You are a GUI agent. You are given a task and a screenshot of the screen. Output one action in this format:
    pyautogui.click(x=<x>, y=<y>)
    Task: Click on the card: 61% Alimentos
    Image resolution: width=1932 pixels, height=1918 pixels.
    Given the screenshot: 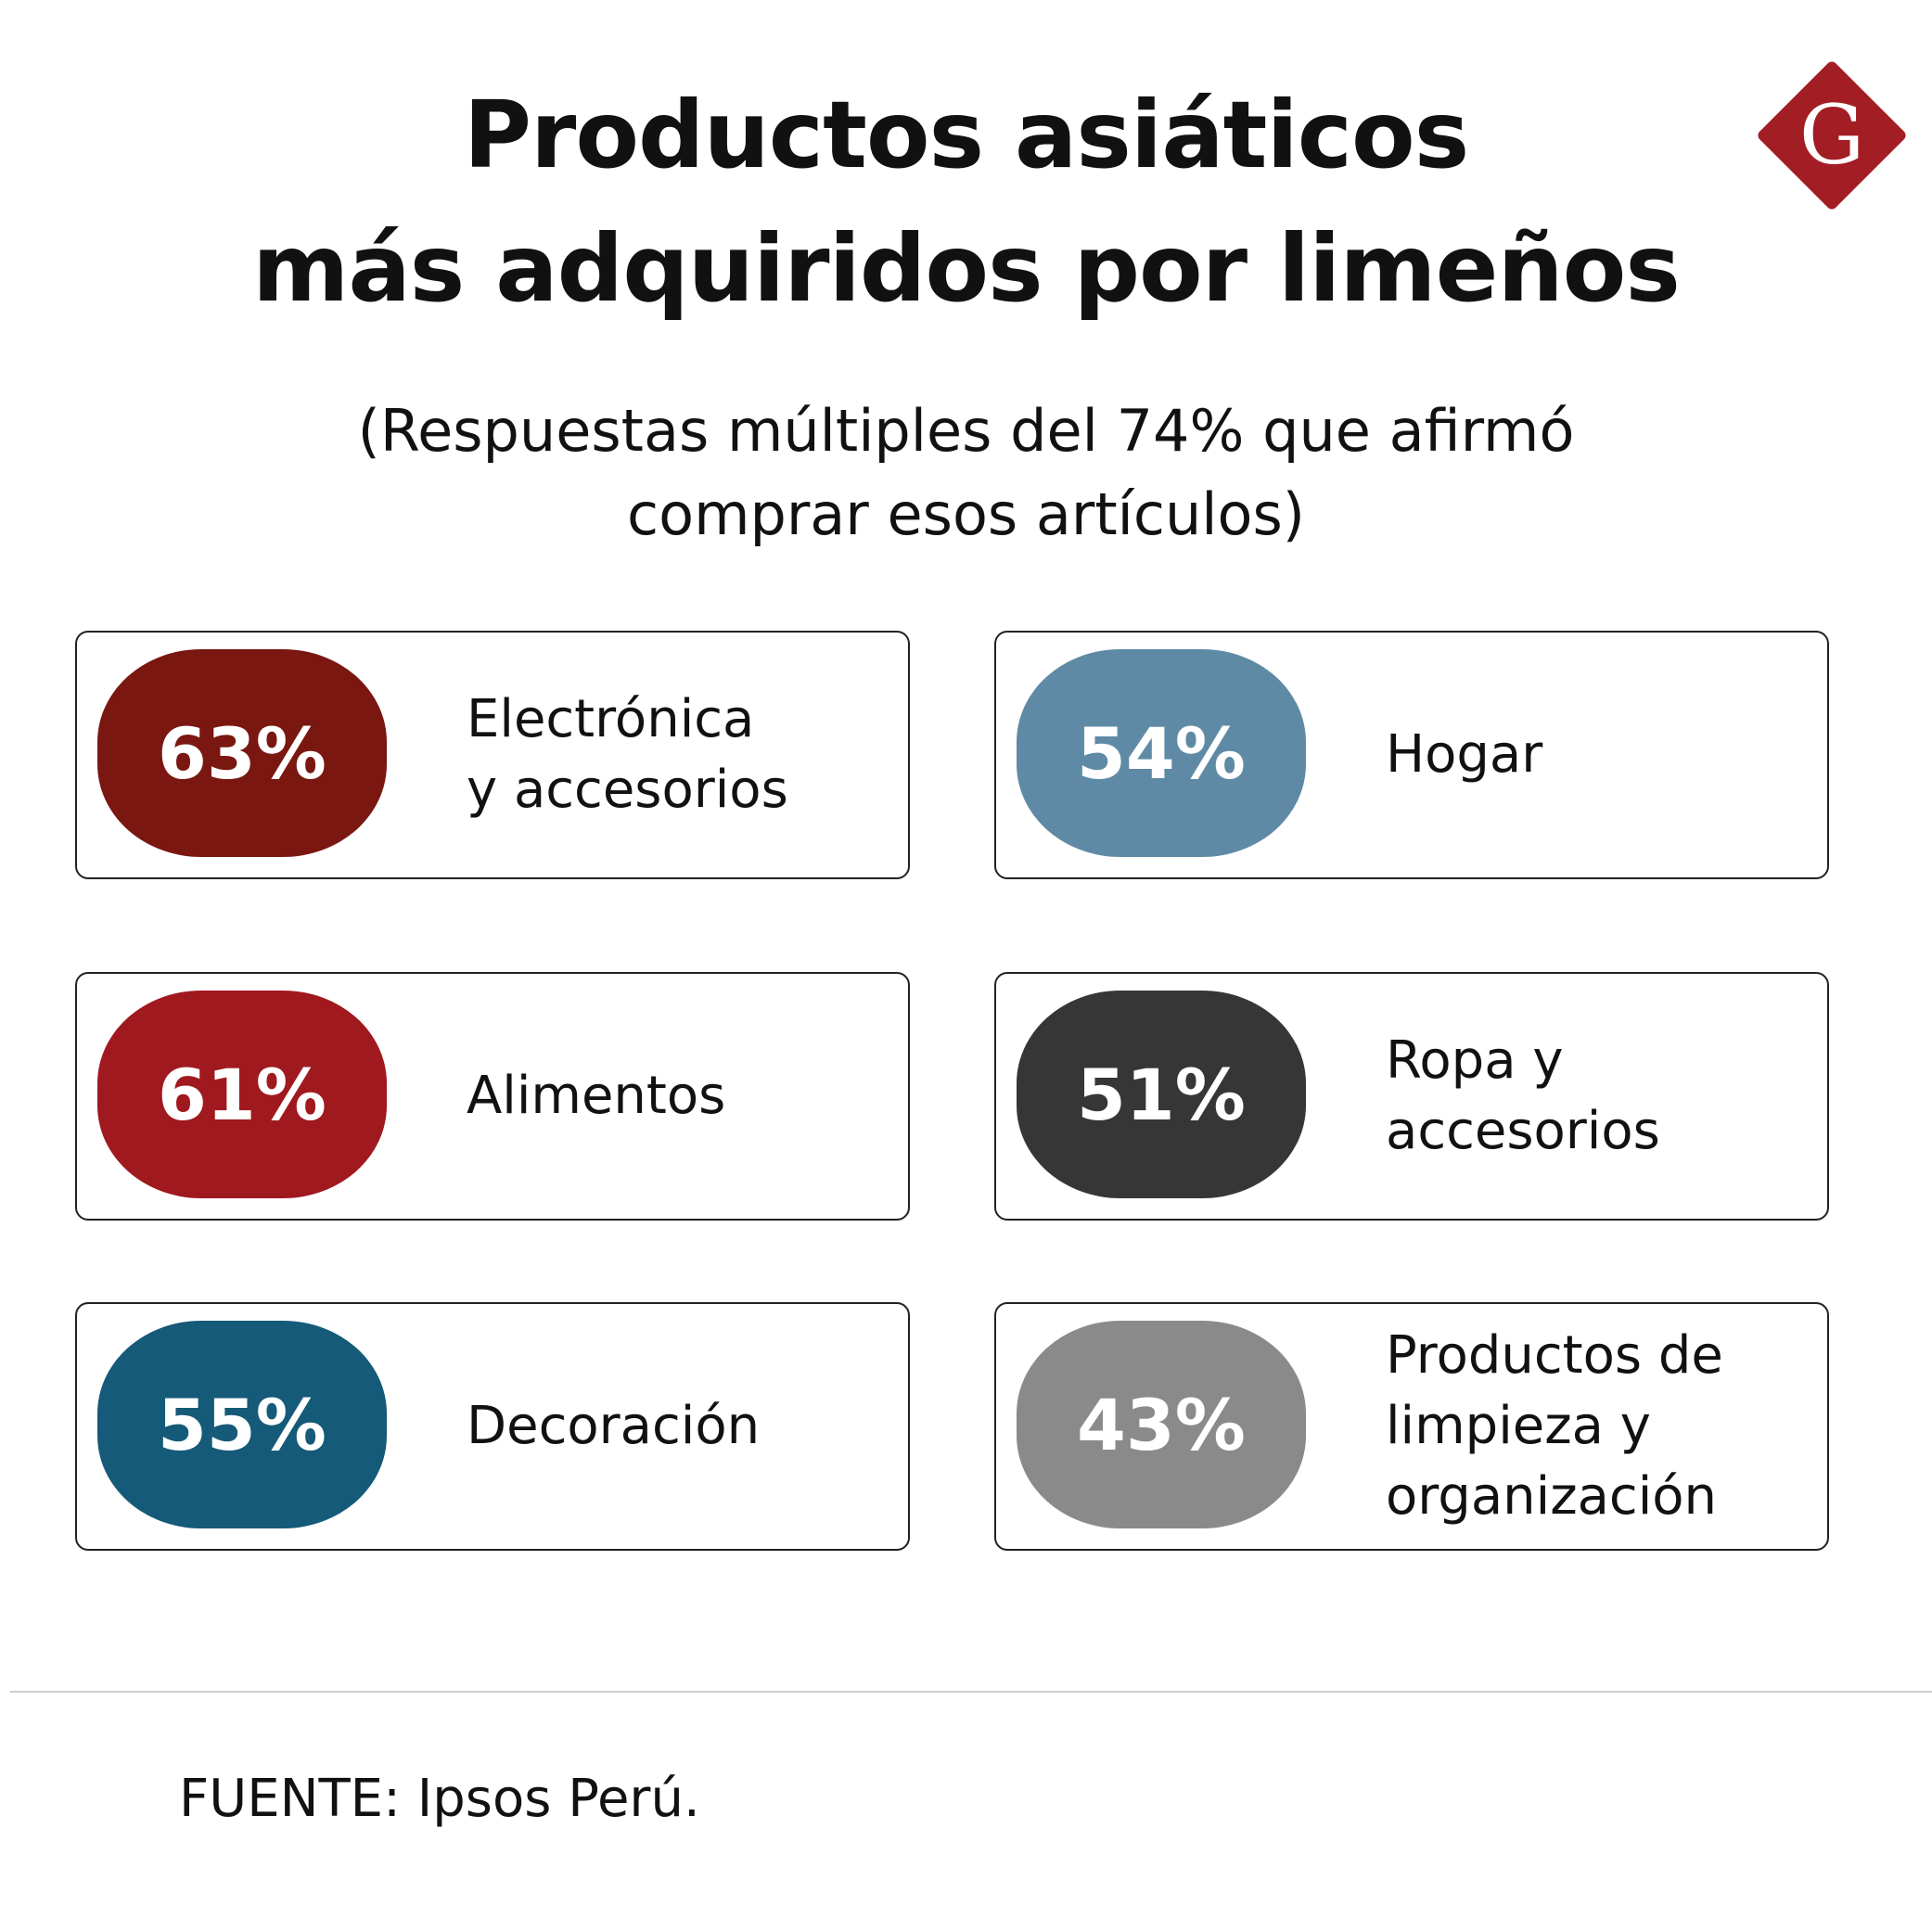 What is the action you would take?
    pyautogui.click(x=492, y=1096)
    